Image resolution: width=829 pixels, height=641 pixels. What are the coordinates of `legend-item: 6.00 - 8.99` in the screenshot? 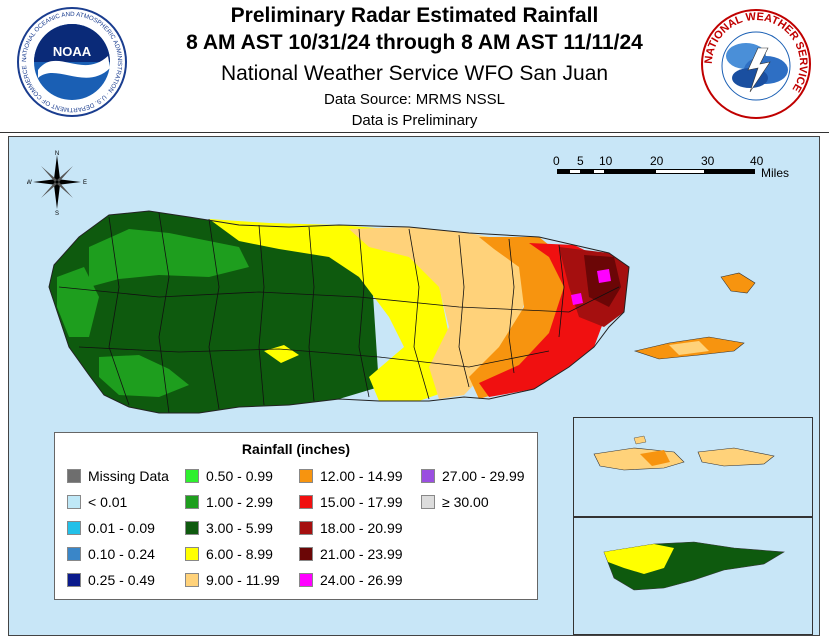 It's located at (229, 554).